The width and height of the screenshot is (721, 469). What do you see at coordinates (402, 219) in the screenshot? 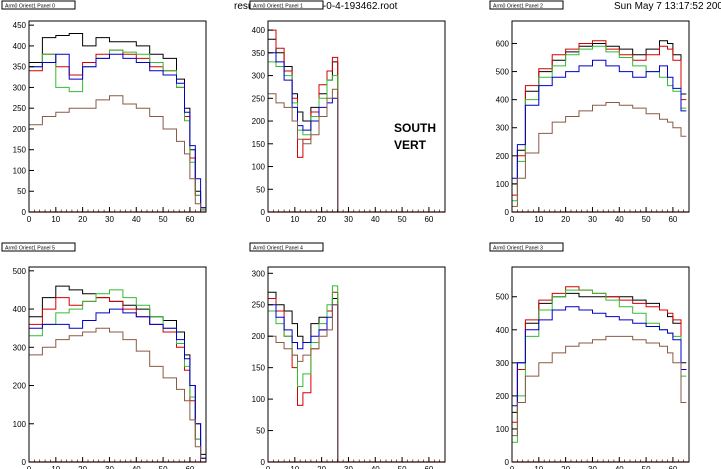
I see `x-tick-label: 50` at bounding box center [402, 219].